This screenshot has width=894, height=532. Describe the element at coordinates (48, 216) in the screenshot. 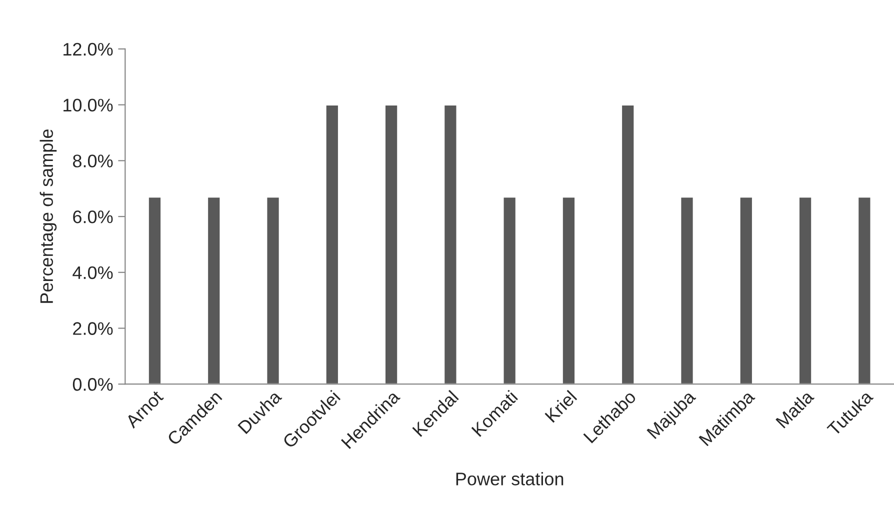

I see `y-axis-title: Percentage of sample` at that location.